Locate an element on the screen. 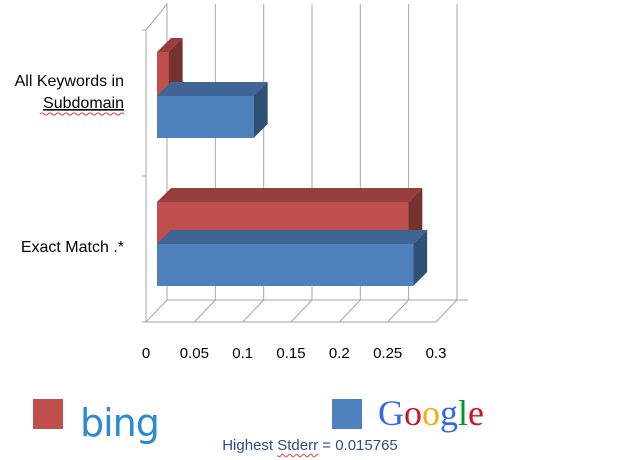  spellcheck-underline is located at coordinates (82, 114).